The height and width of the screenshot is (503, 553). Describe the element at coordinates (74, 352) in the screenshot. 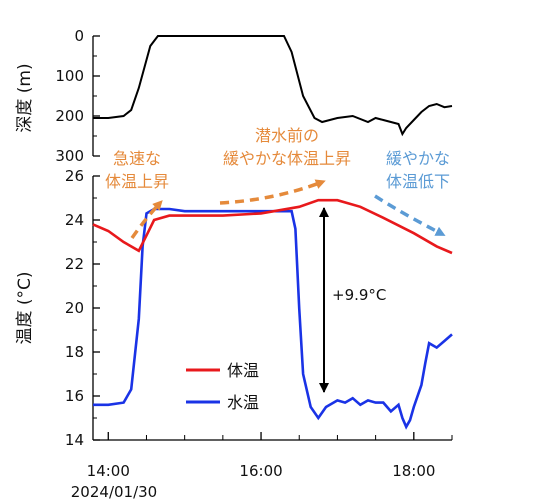

I see `temp-tick-label: 18` at that location.